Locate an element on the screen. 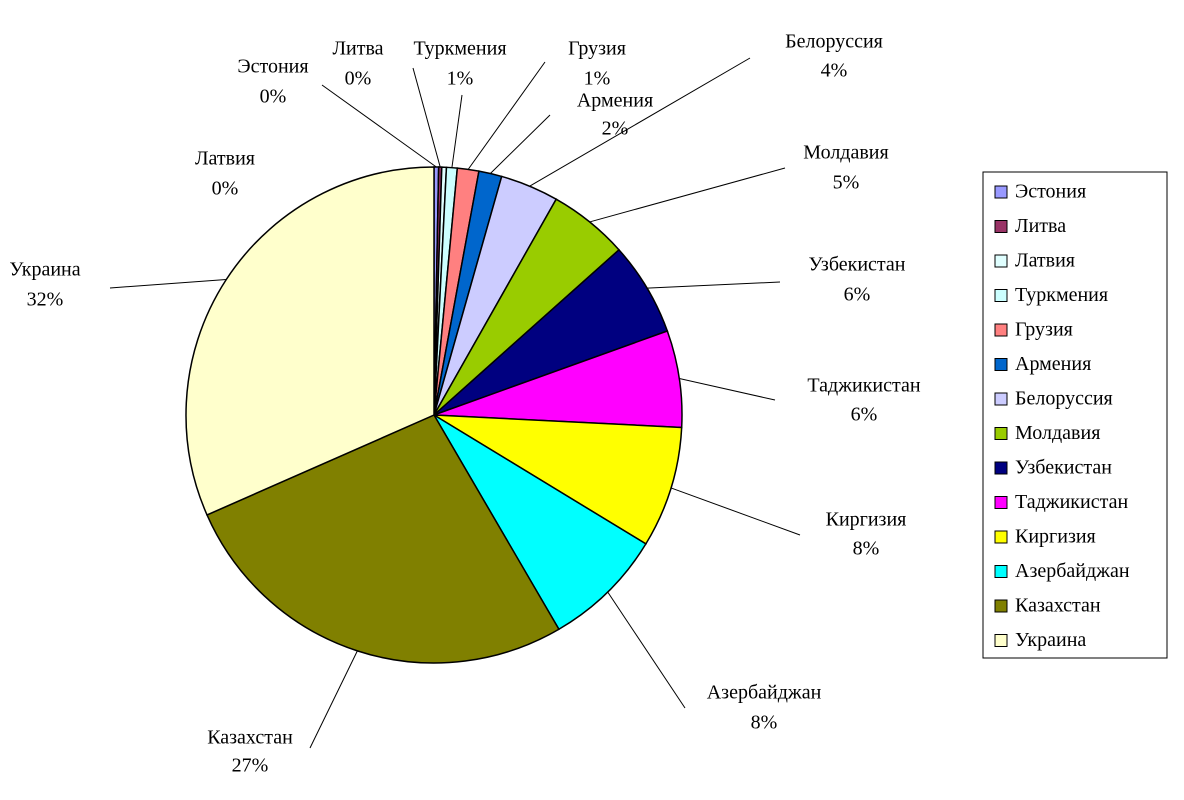 This screenshot has height=800, width=1184. legend-label: Грузия is located at coordinates (1044, 330).